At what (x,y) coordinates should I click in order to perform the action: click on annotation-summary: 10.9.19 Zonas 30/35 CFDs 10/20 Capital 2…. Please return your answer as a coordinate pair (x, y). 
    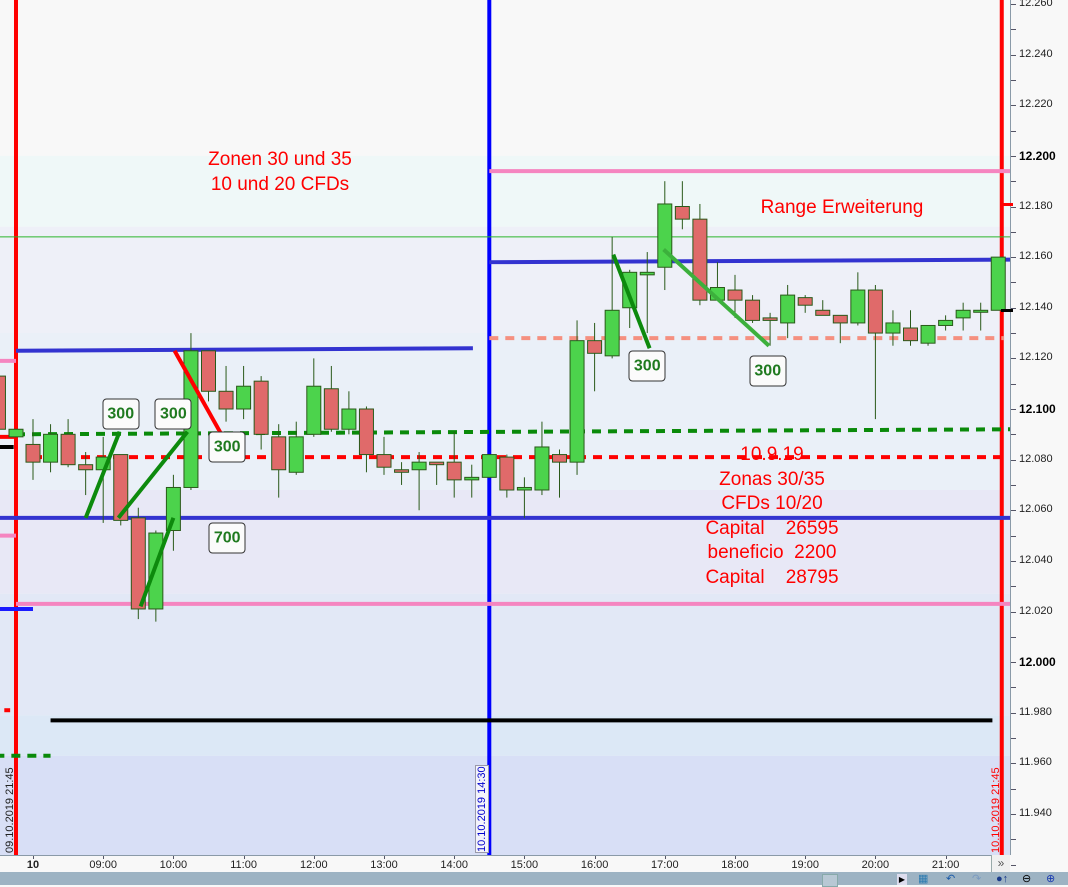
    Looking at the image, I should click on (772, 516).